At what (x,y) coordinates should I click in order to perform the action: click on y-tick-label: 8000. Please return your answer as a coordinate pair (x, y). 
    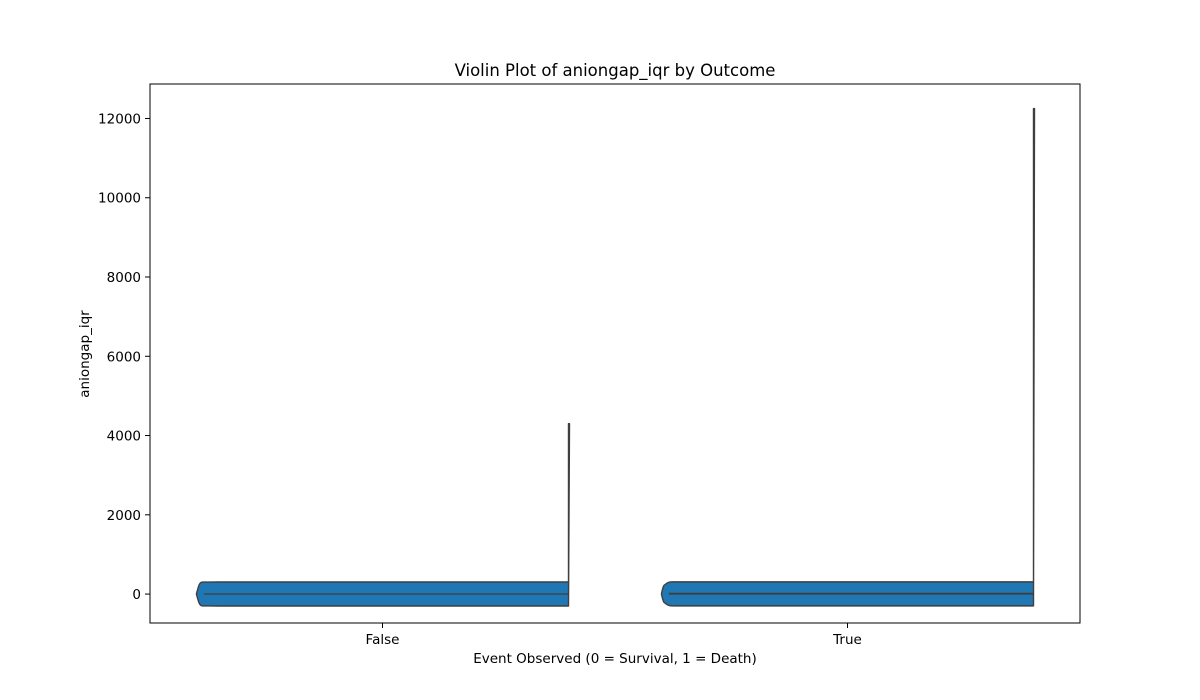
    Looking at the image, I should click on (124, 278).